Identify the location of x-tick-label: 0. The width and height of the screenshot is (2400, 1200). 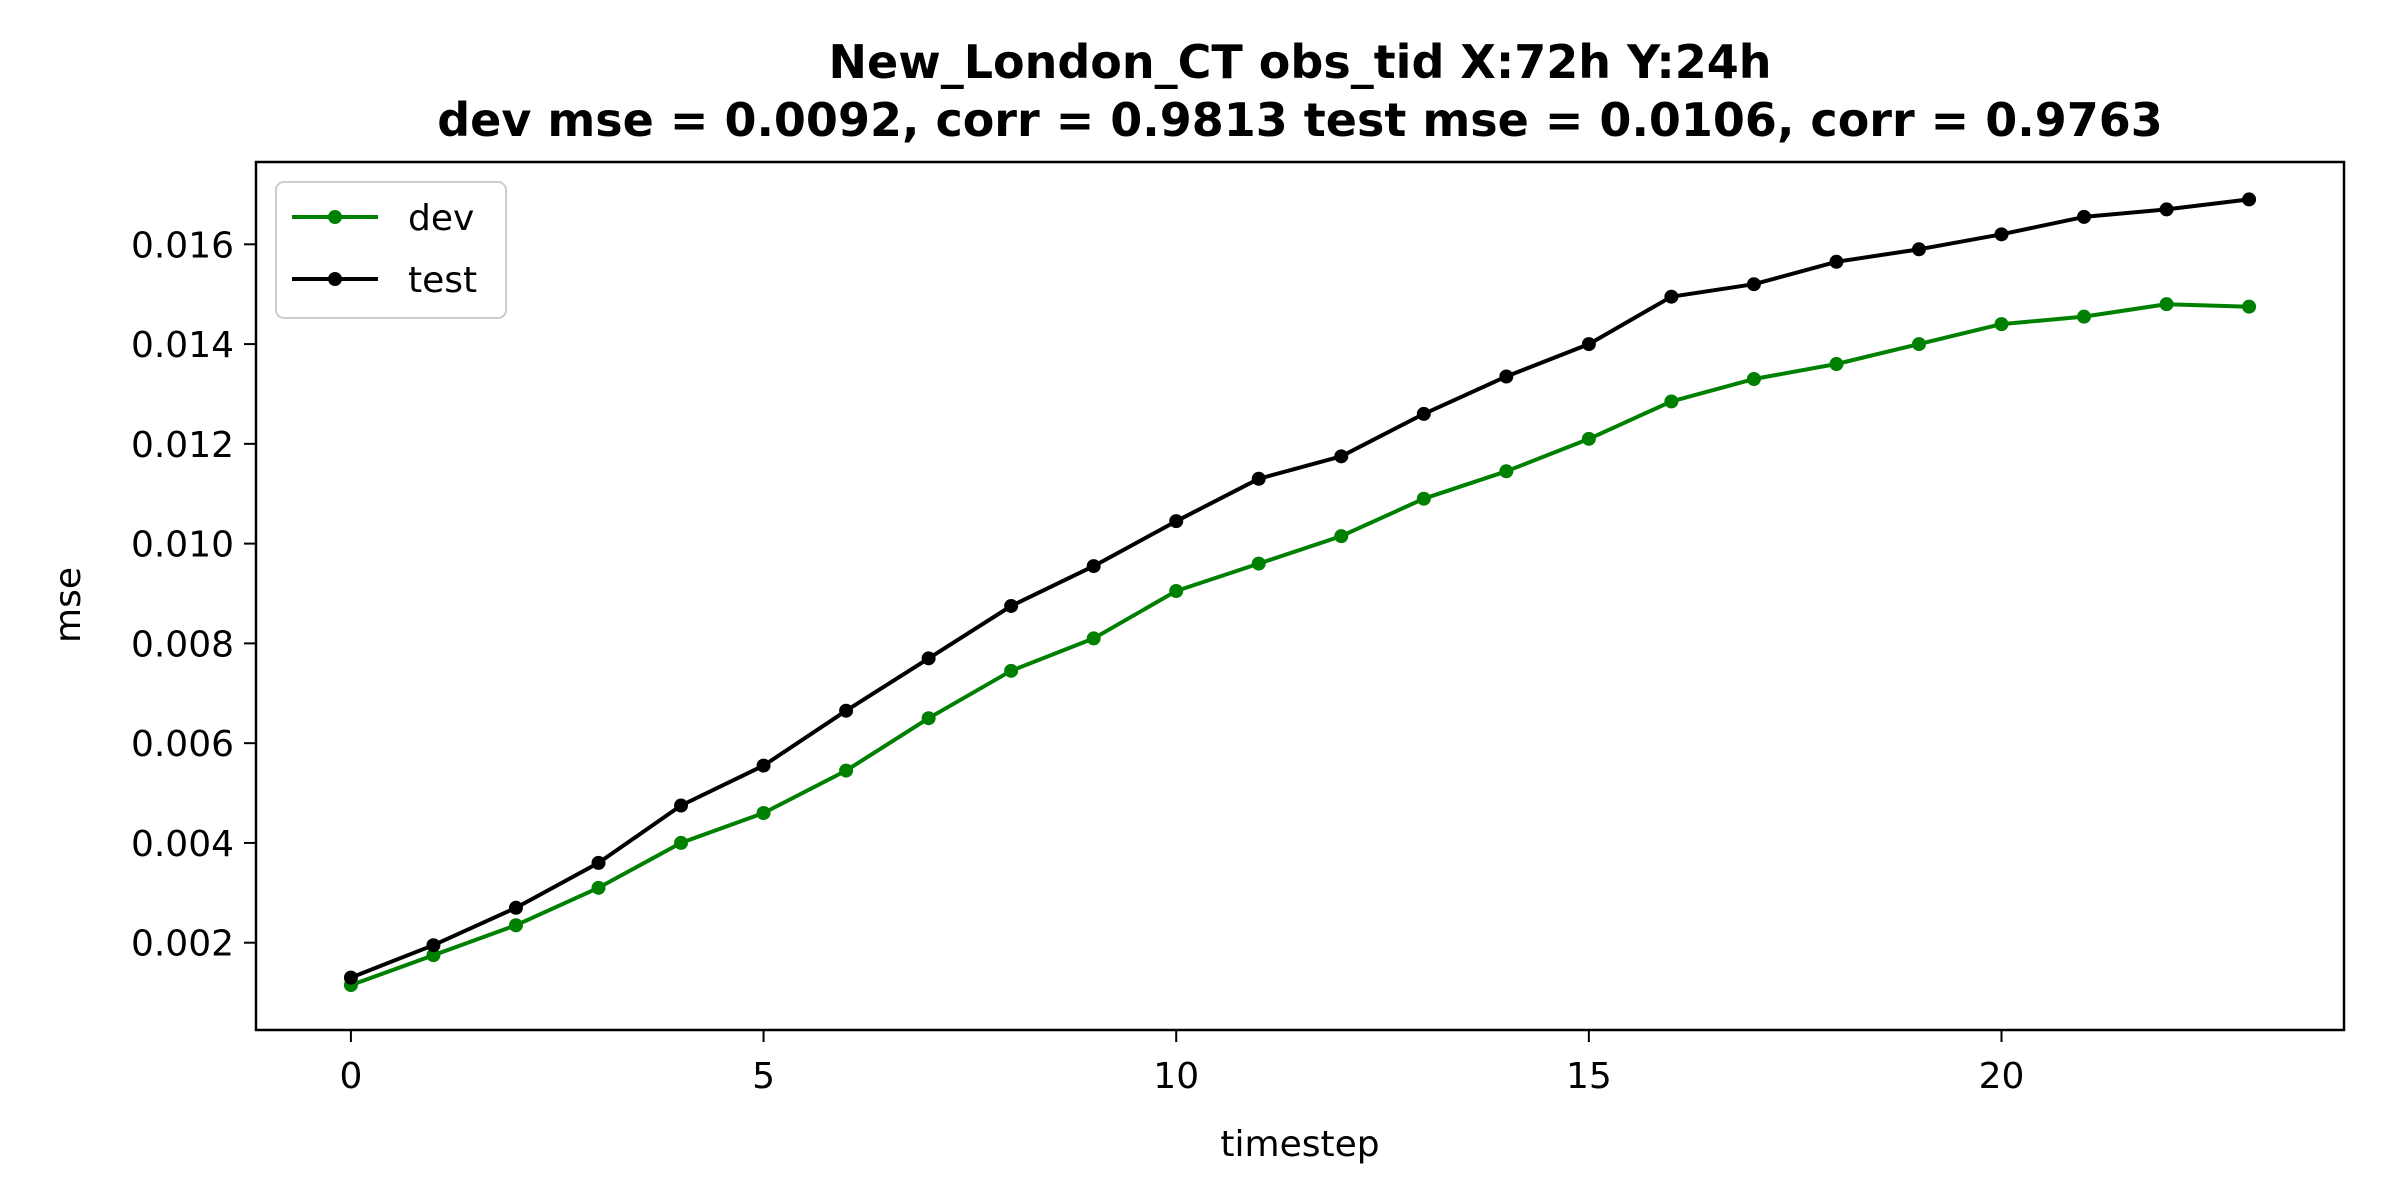
(350, 1076).